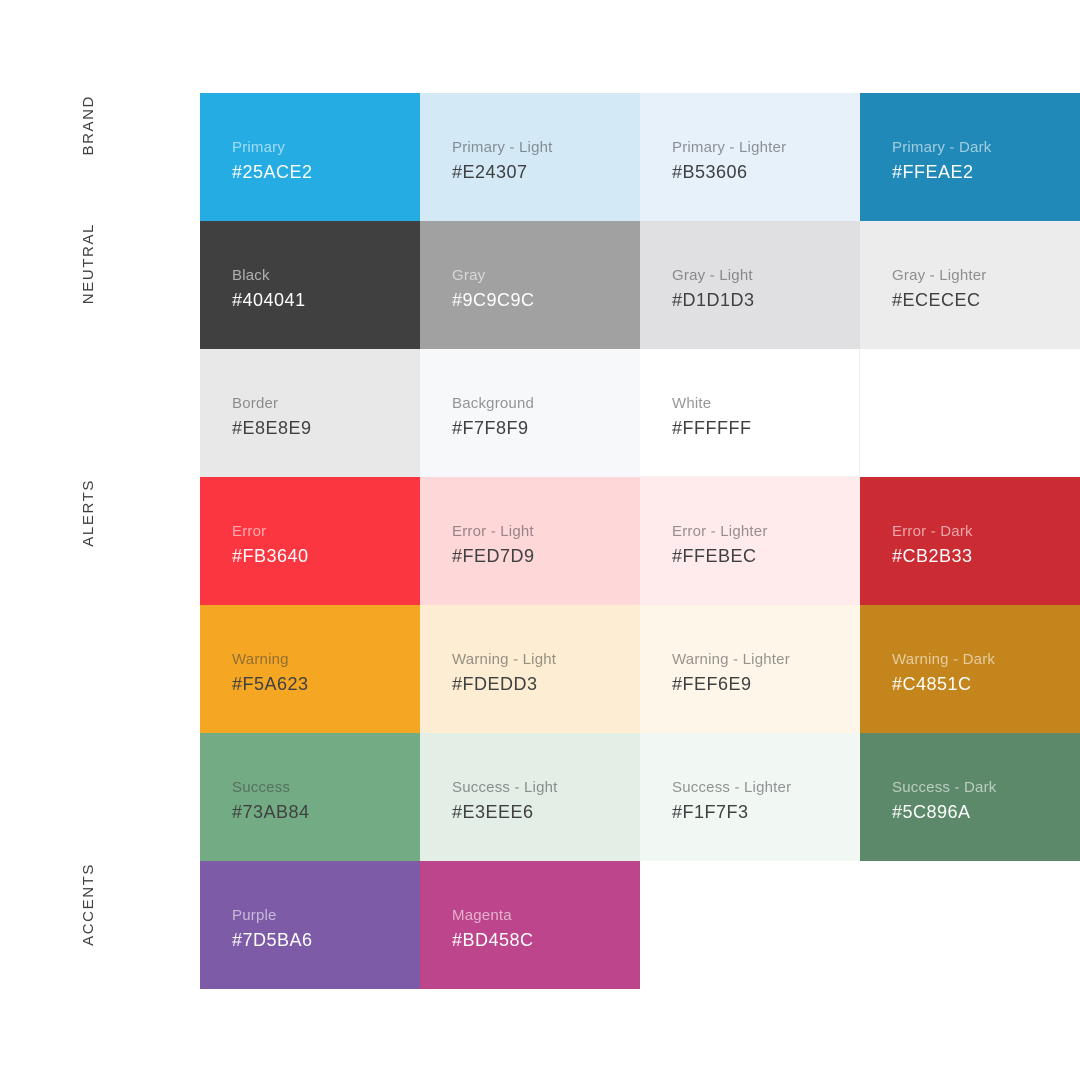 This screenshot has height=1080, width=1080. What do you see at coordinates (493, 555) in the screenshot?
I see `swatch-hex: #FED7D9` at bounding box center [493, 555].